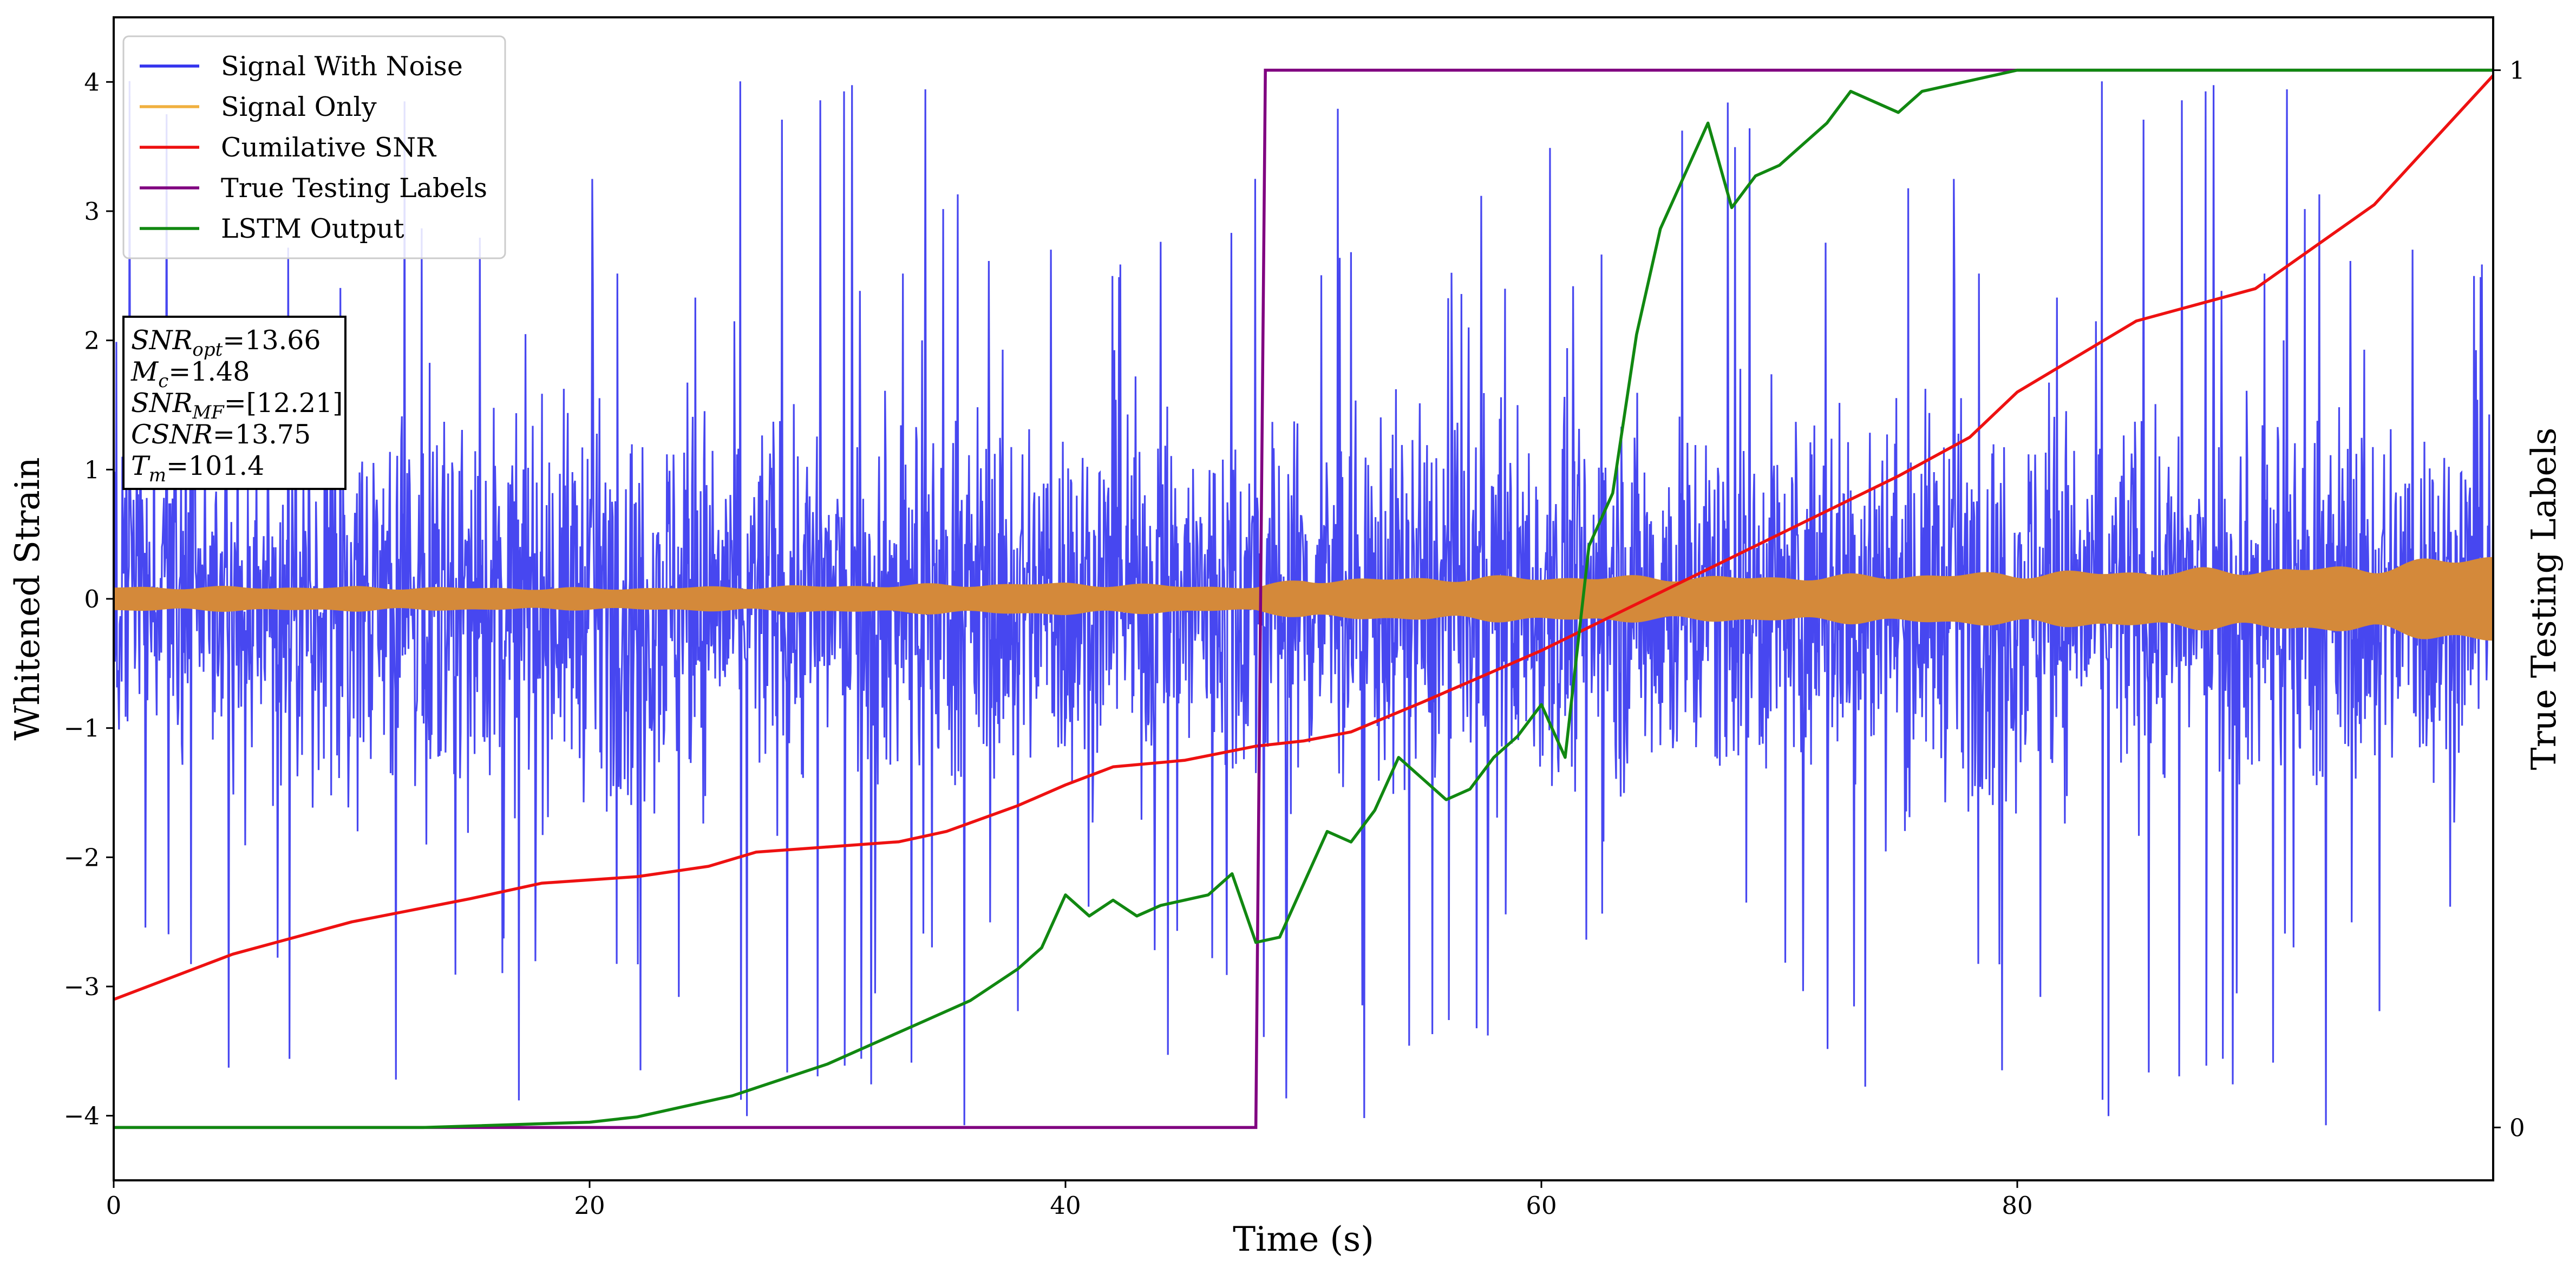 This screenshot has height=1274, width=2576. I want to click on annotation-box-frame, so click(234, 403).